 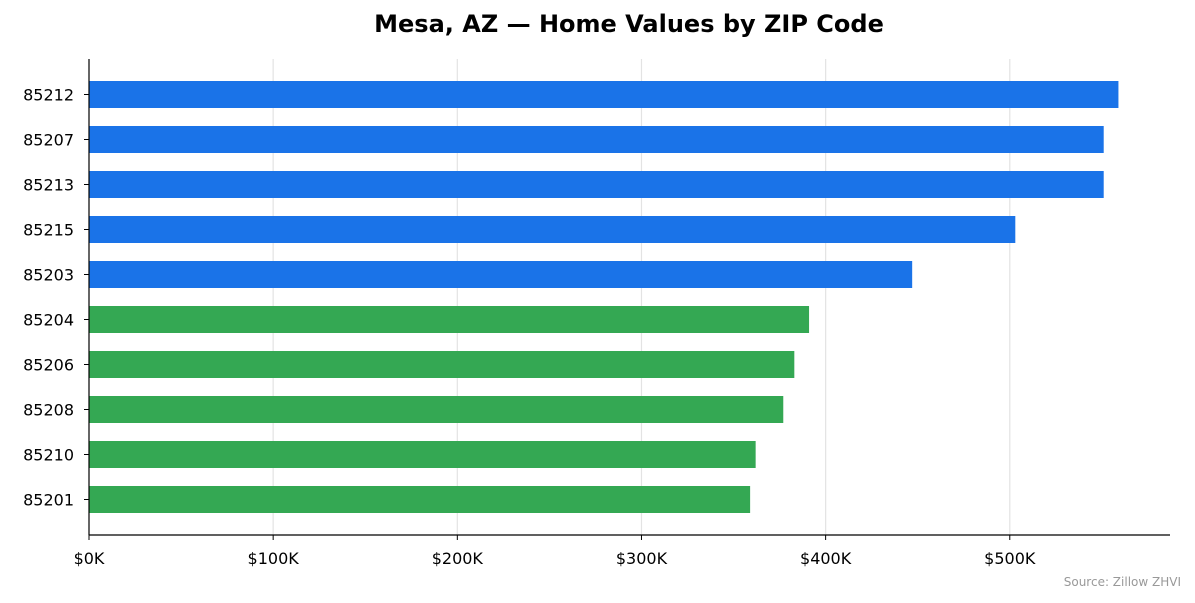 What do you see at coordinates (1122, 582) in the screenshot?
I see `source-note: Source: Zillow ZHVI` at bounding box center [1122, 582].